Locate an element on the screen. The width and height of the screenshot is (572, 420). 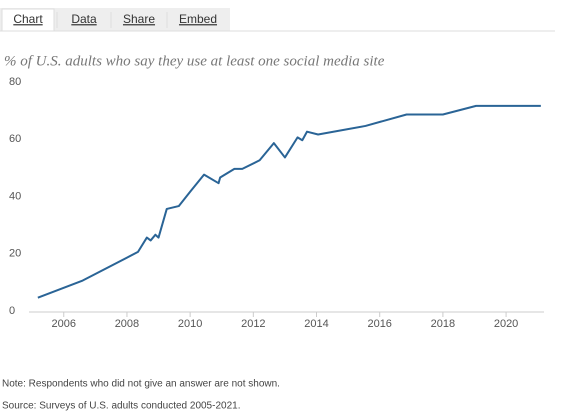
x-tick-label: 2010 is located at coordinates (190, 324).